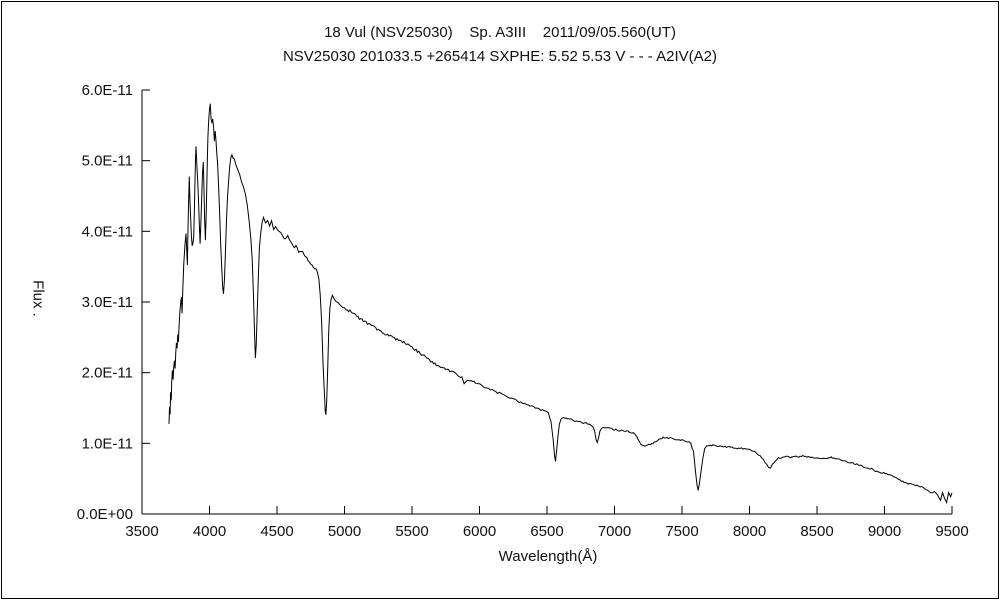 The image size is (1000, 600). I want to click on y-tick-label: 1.0E-11, so click(107, 443).